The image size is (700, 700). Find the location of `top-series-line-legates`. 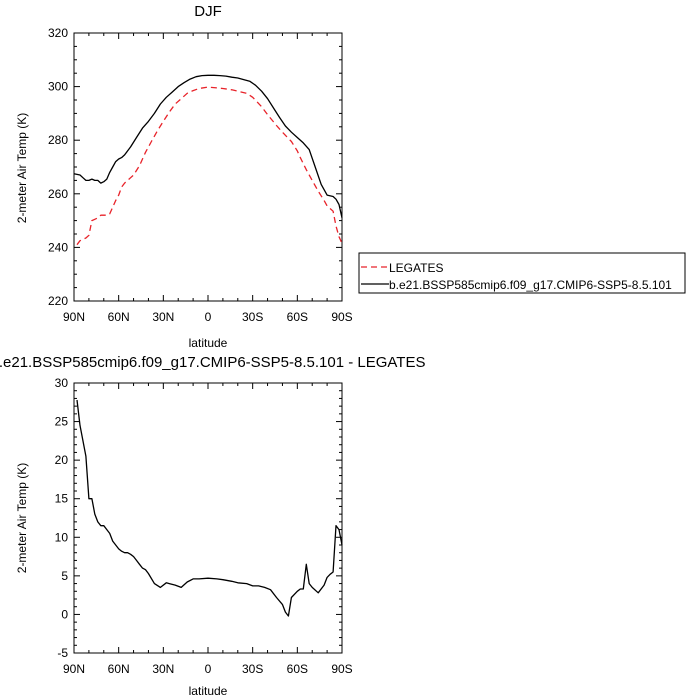

top-series-line-legates is located at coordinates (209, 166).